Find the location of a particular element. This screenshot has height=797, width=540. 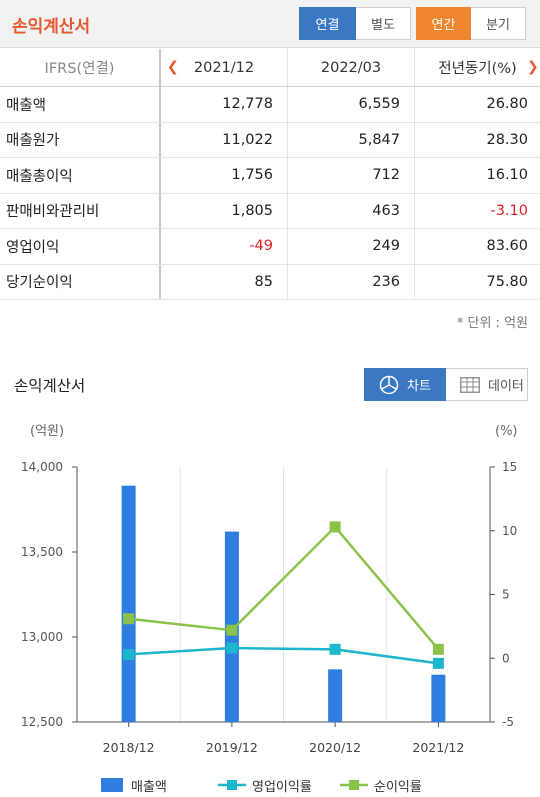

legend-swatch-op-line is located at coordinates (232, 785).